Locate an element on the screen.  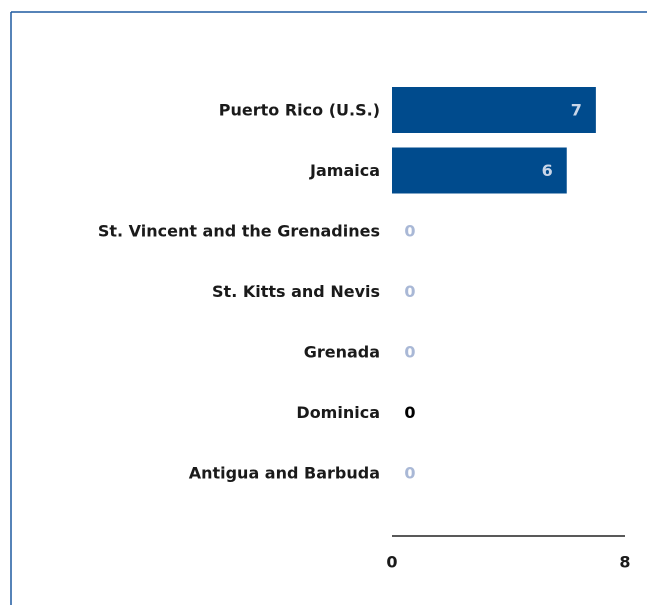
category-label: St. Vincent and the Grenadines is located at coordinates (239, 231).